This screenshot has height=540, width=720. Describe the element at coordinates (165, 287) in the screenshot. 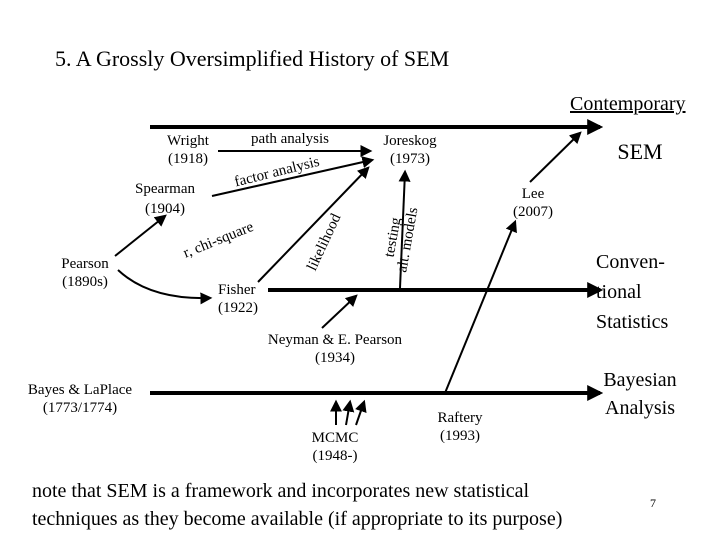

I see `pearson-fisher-arrow` at that location.